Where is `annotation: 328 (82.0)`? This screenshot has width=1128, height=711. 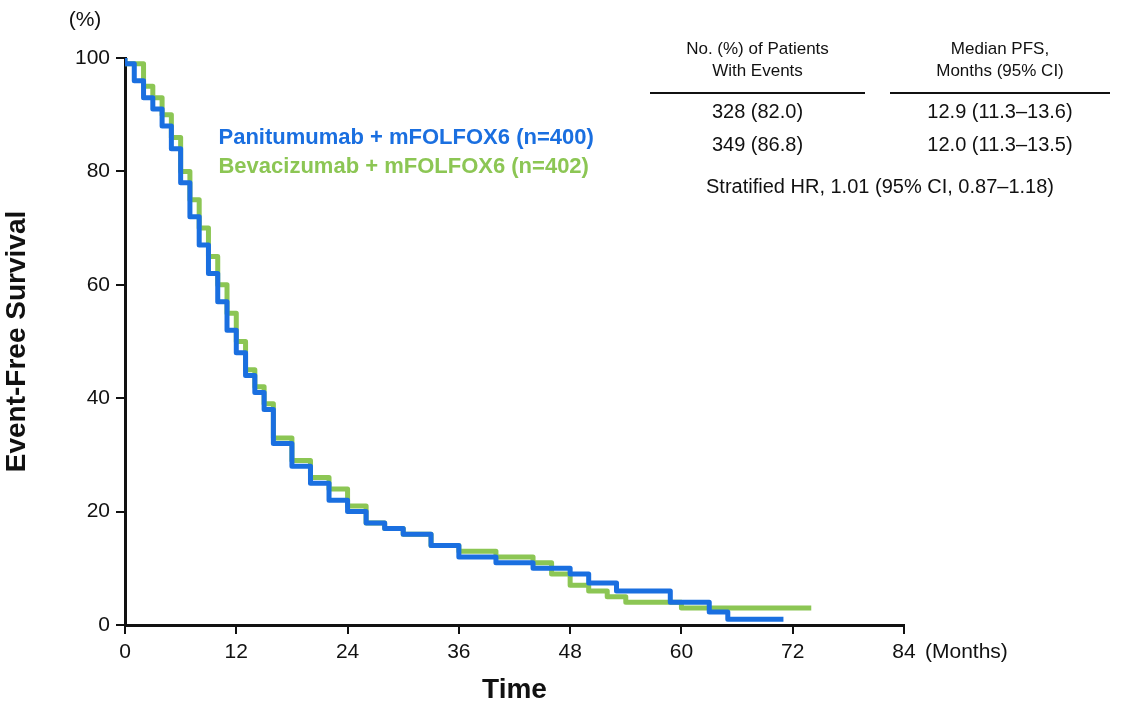
annotation: 328 (82.0) is located at coordinates (757, 111).